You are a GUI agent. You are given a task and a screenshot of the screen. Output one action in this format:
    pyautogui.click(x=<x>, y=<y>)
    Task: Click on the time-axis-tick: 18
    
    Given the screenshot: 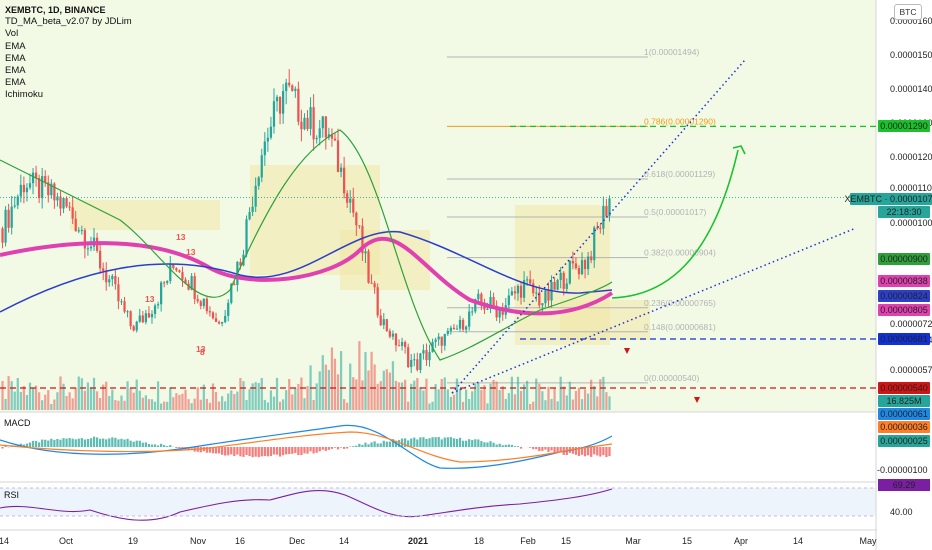 What is the action you would take?
    pyautogui.click(x=479, y=541)
    